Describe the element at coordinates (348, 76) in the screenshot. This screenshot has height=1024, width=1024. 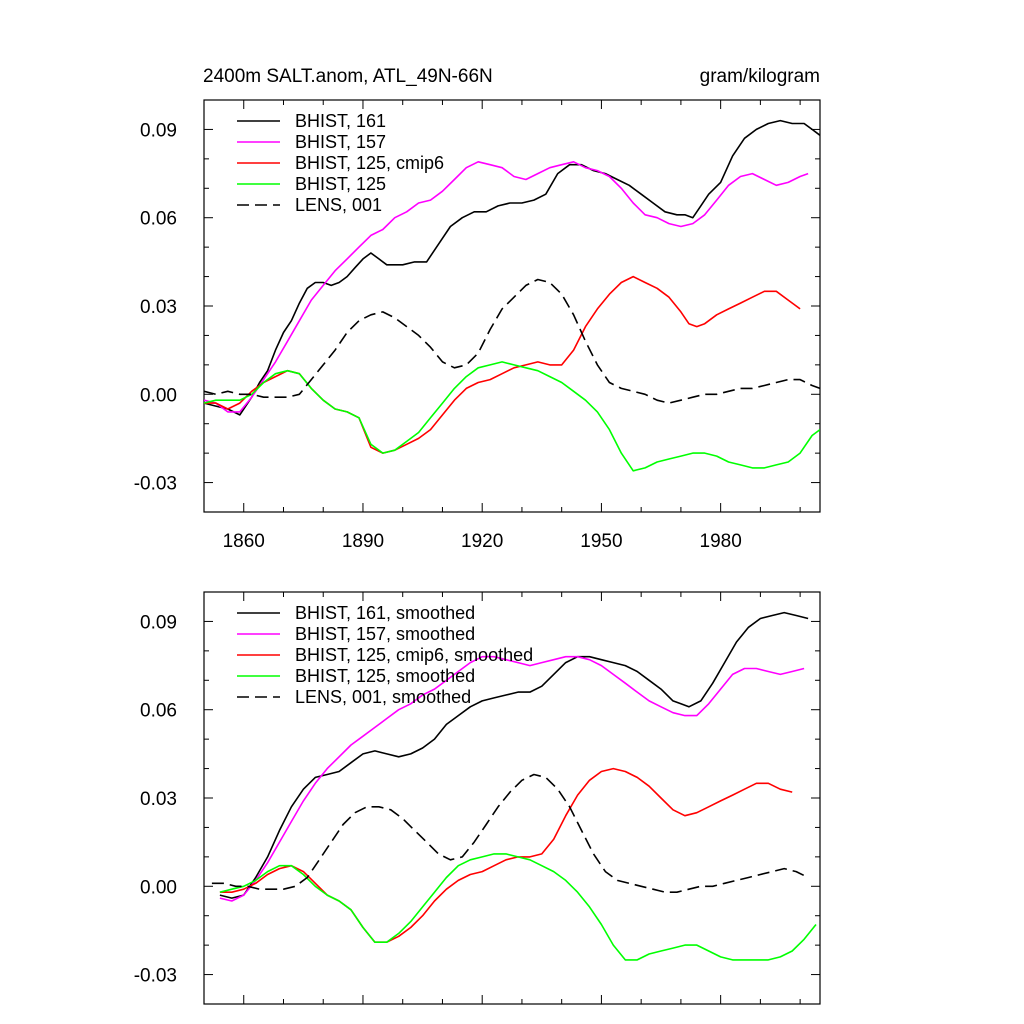
I see `chart-title: 2400m SALT.anom, ATL_49N-66N` at that location.